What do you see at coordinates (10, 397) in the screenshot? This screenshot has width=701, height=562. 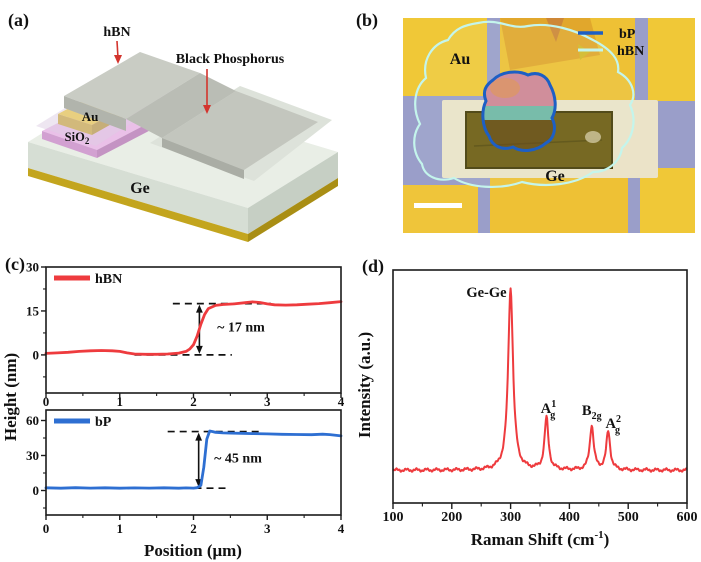 I see `c-y-axis-label: Height (nm)` at bounding box center [10, 397].